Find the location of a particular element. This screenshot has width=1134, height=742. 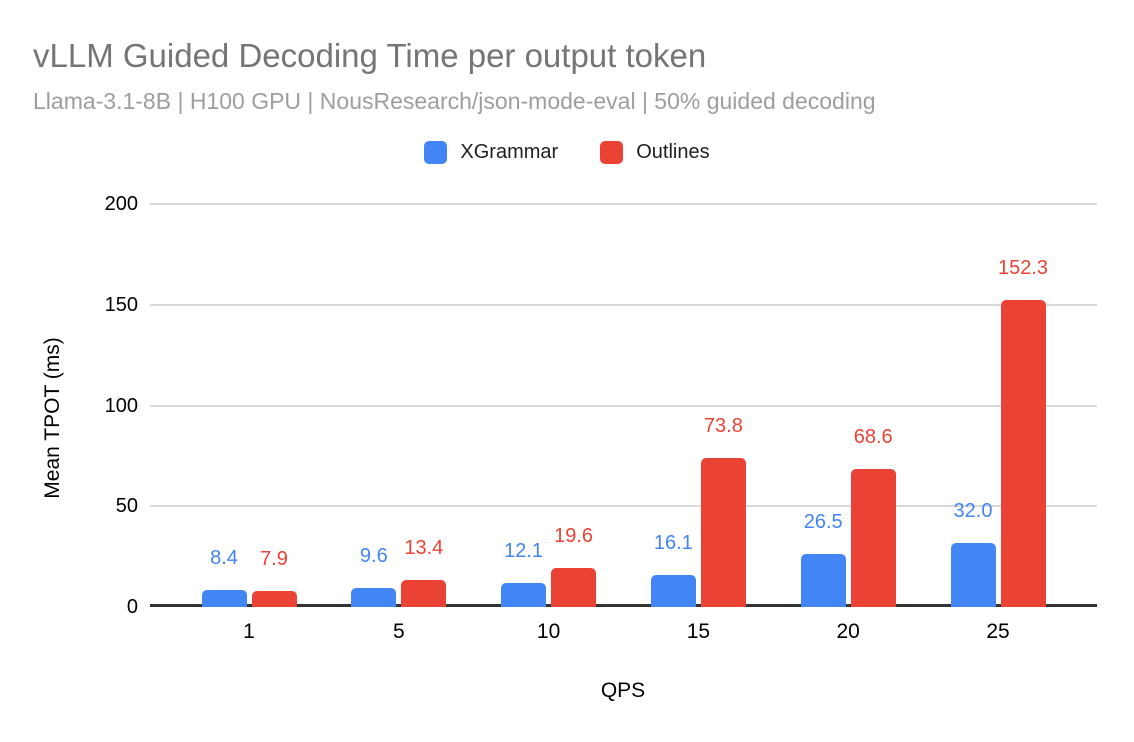

legend-item-outlines: Outlines is located at coordinates (655, 152).